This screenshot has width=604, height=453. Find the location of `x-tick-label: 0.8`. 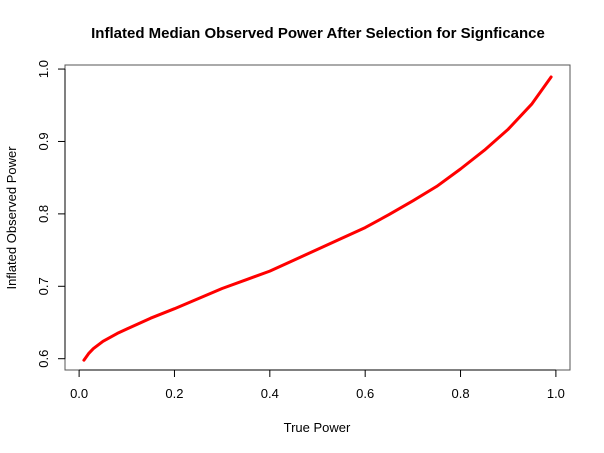

x-tick-label: 0.8 is located at coordinates (460, 393).